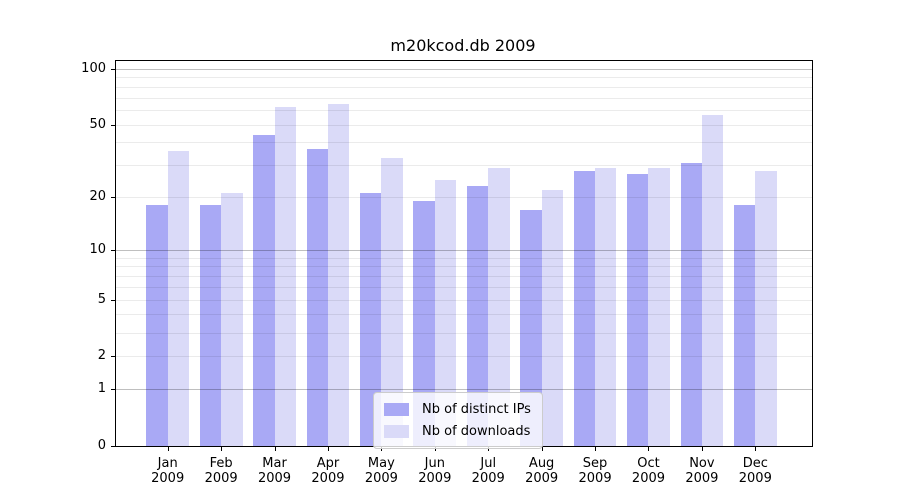 Image resolution: width=900 pixels, height=500 pixels. I want to click on chart-title: m20kcod.db 2009, so click(463, 45).